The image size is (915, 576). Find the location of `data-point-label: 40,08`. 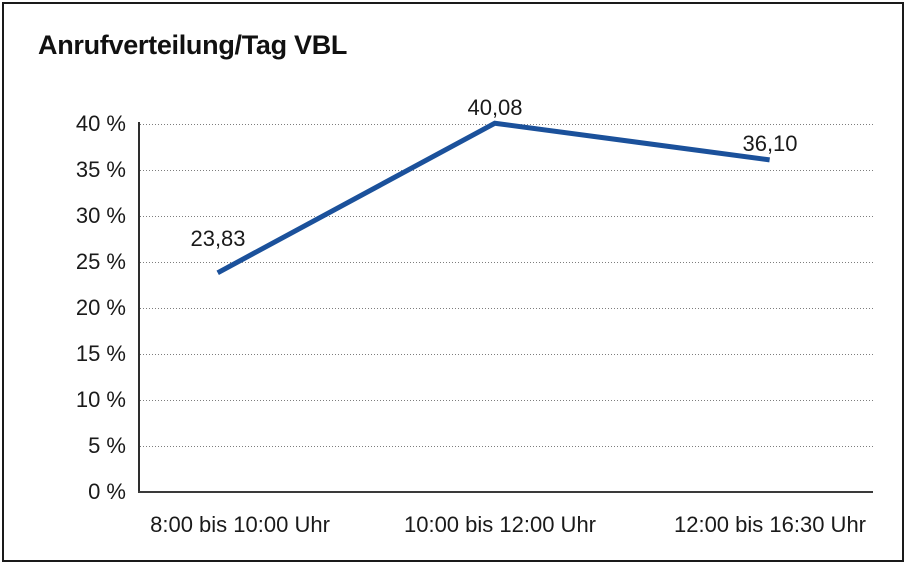

data-point-label: 40,08 is located at coordinates (495, 107).